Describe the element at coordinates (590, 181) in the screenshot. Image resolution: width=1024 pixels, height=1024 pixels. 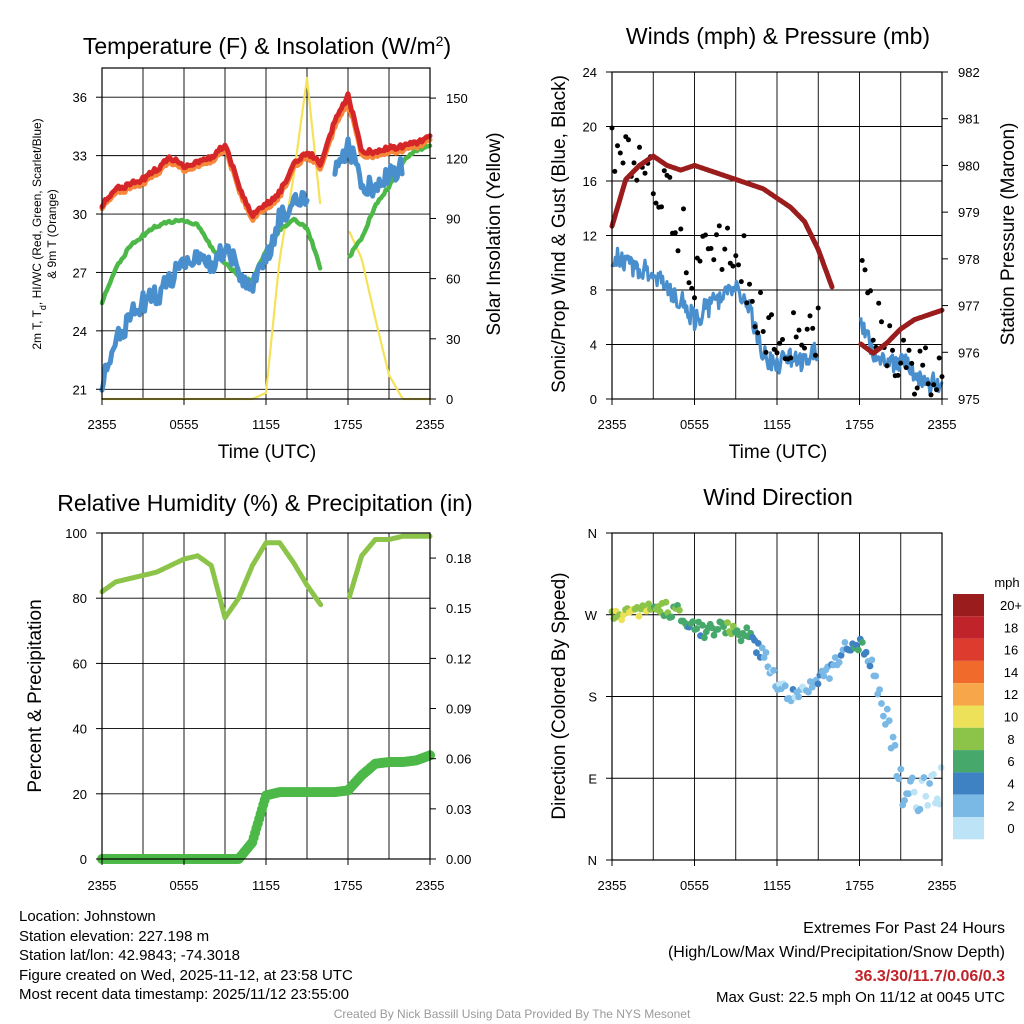
I see `left-y-tick-label: 16` at that location.